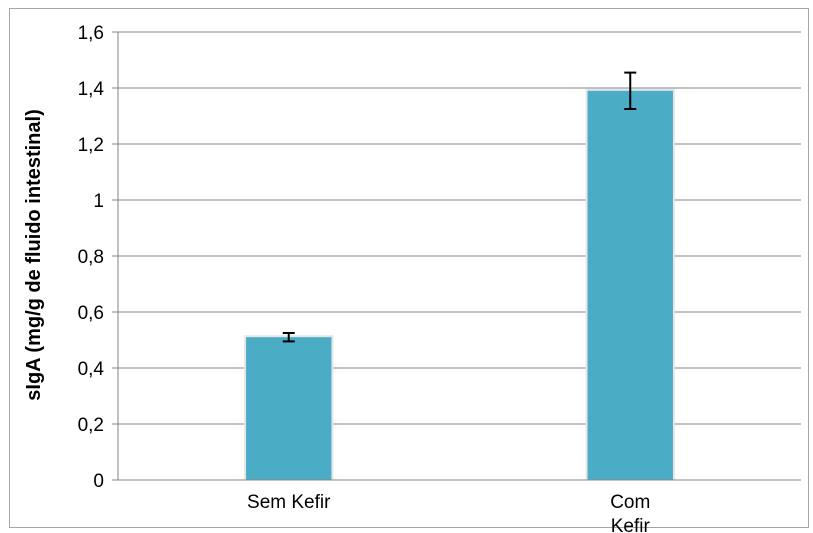  What do you see at coordinates (91, 369) in the screenshot?
I see `y-tick-label: 0,4` at bounding box center [91, 369].